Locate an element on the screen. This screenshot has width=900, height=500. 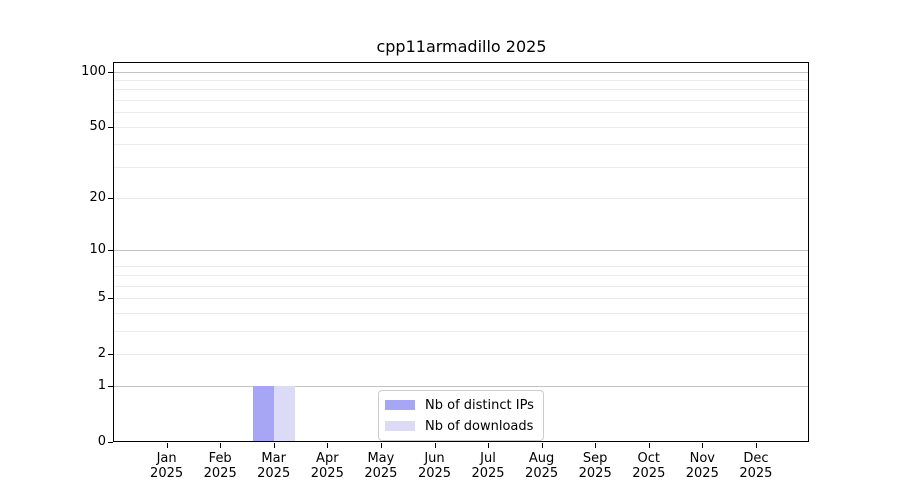
x-tick-label: Aug 2025 is located at coordinates (542, 466).